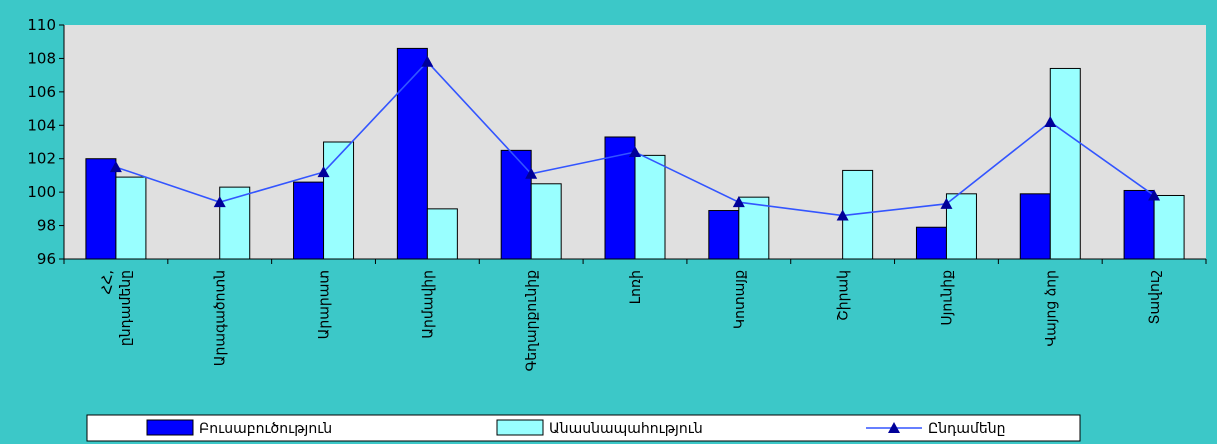 The width and height of the screenshot is (1217, 444). I want to click on category-label: Վայոց ձոր, so click(1051, 308).